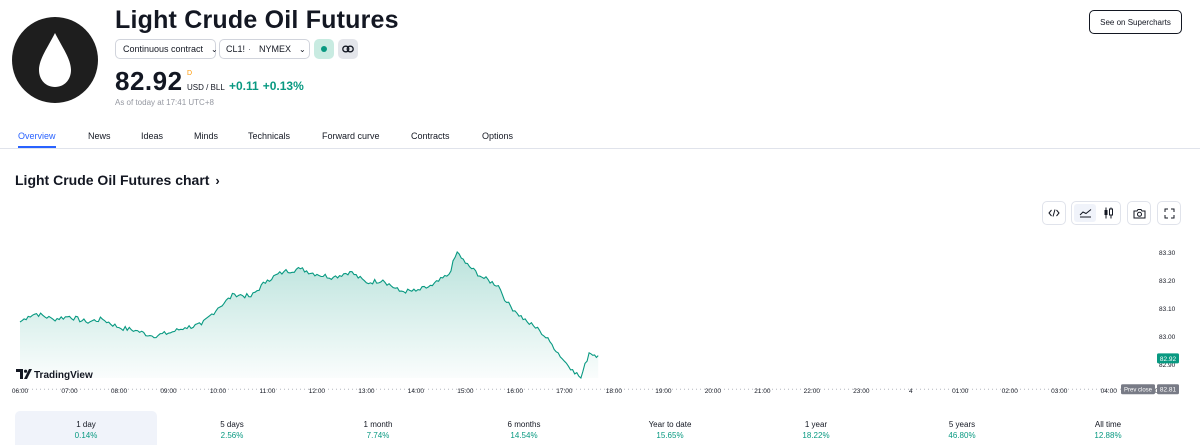 The image size is (1200, 445). Describe the element at coordinates (37, 136) in the screenshot. I see `tab-overview: Overview` at that location.